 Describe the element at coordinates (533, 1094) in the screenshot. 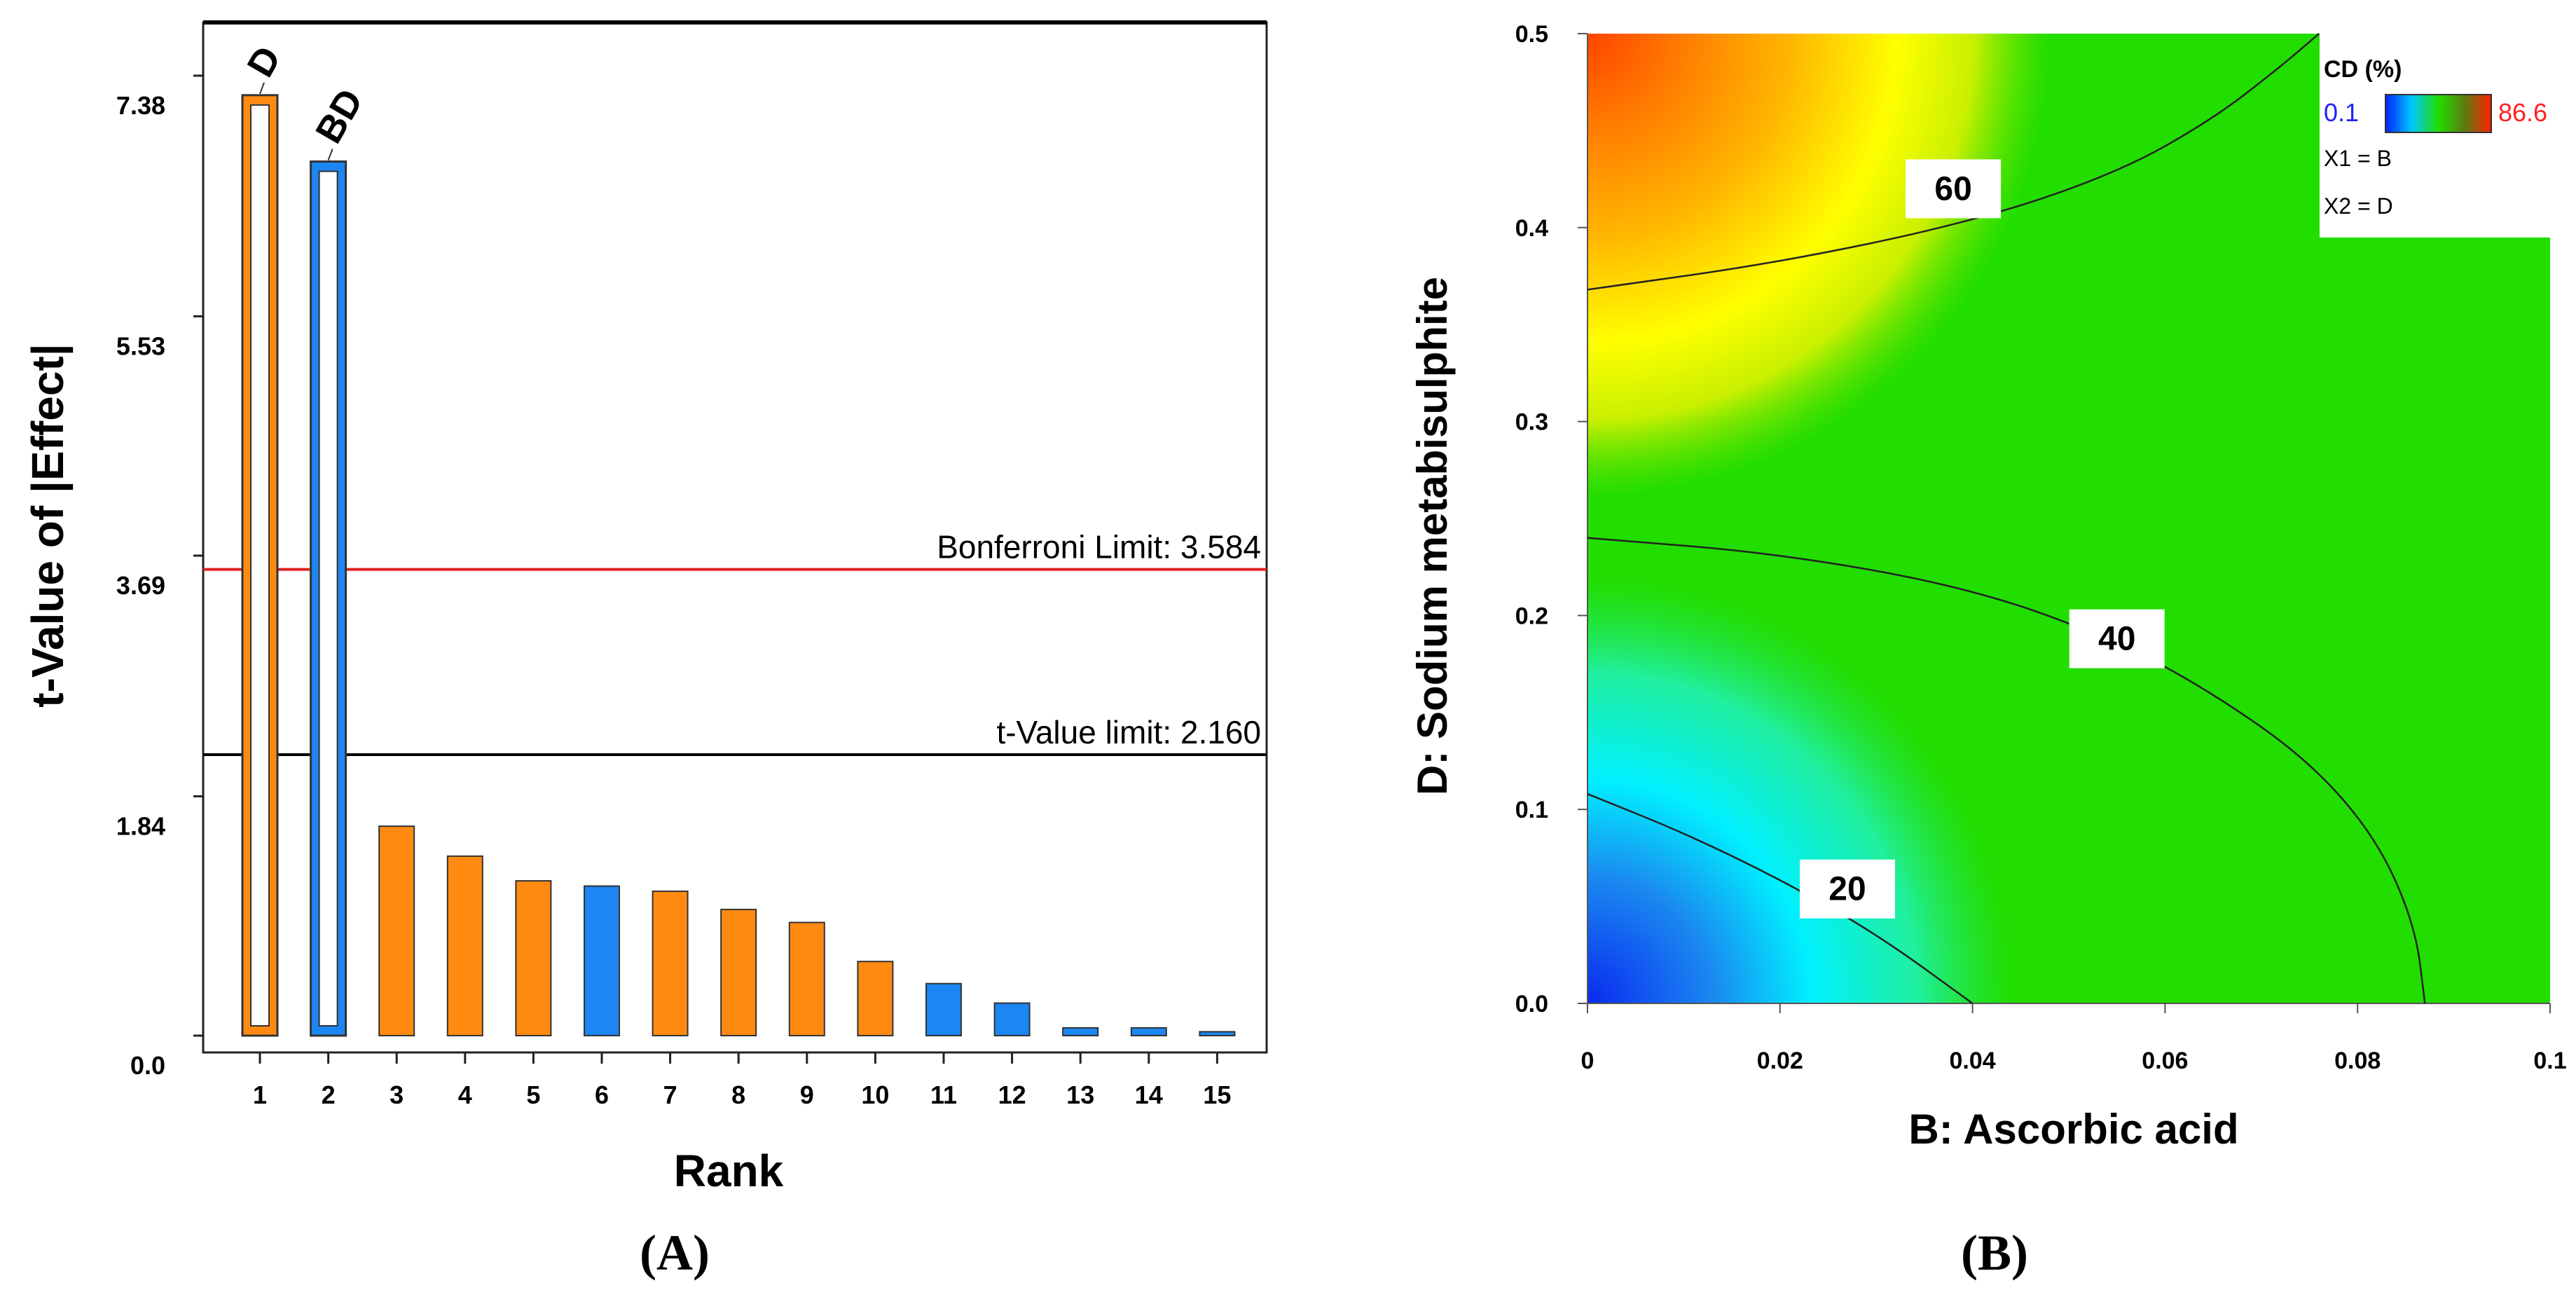

I see `pareto-x-tick-label: 5` at that location.